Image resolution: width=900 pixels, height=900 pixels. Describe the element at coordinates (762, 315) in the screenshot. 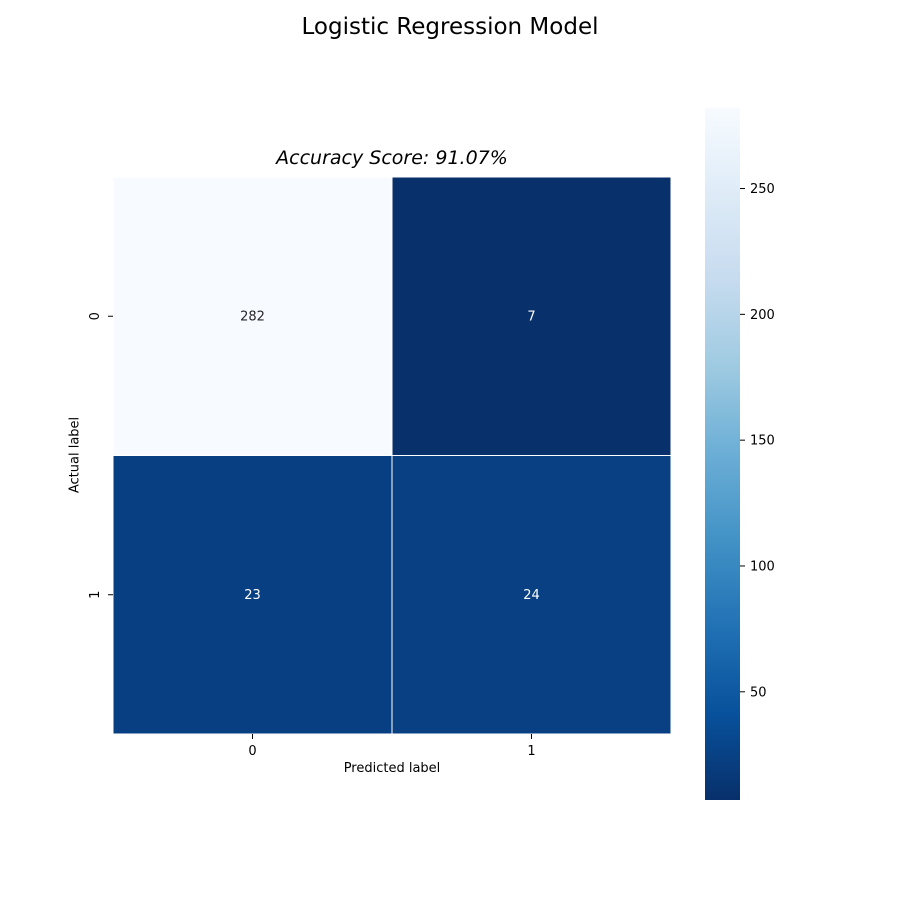

I see `colorbar-tick-label-3: 200` at that location.